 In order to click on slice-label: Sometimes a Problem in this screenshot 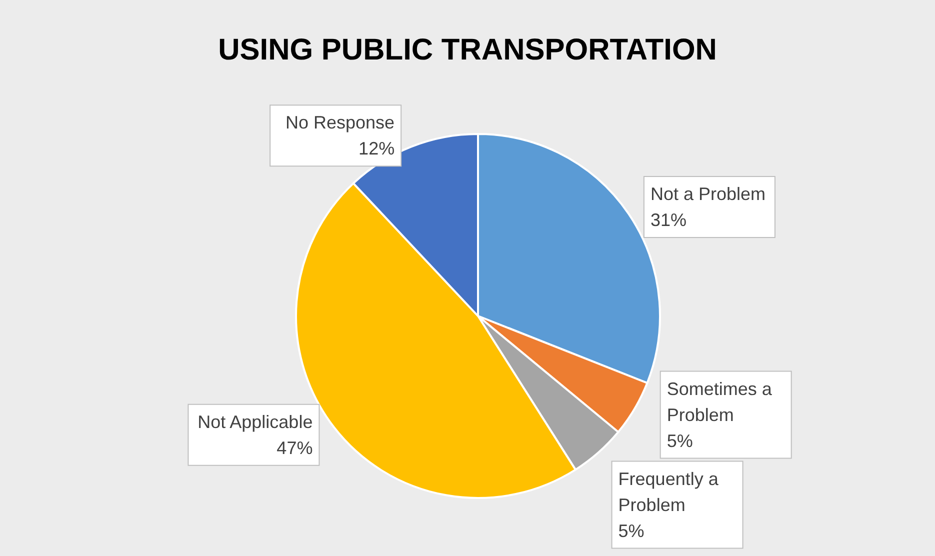, I will do `click(721, 401)`.